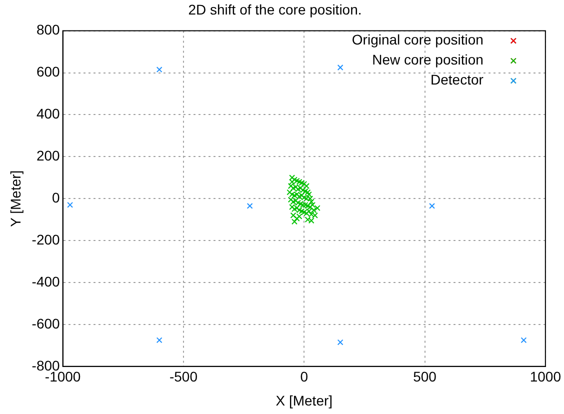  What do you see at coordinates (48, 72) in the screenshot?
I see `y-tick-label: 600` at bounding box center [48, 72].